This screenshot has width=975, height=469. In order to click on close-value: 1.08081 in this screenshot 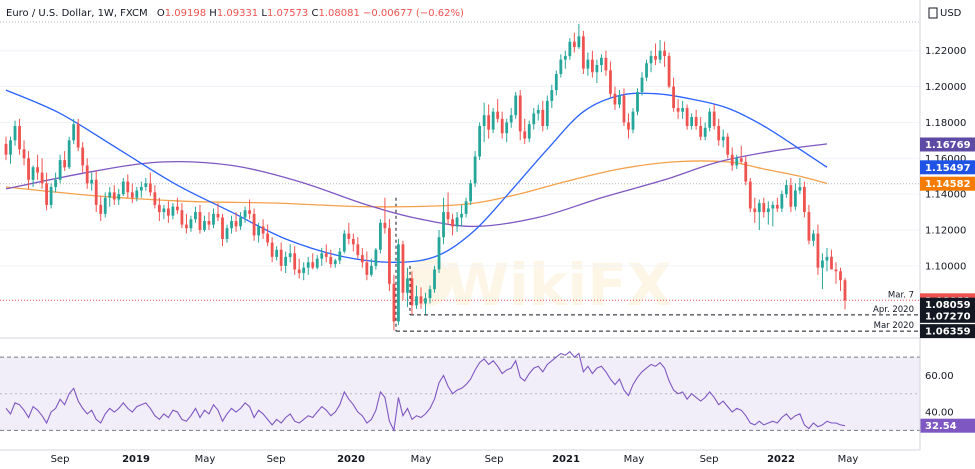, I will do `click(339, 13)`.